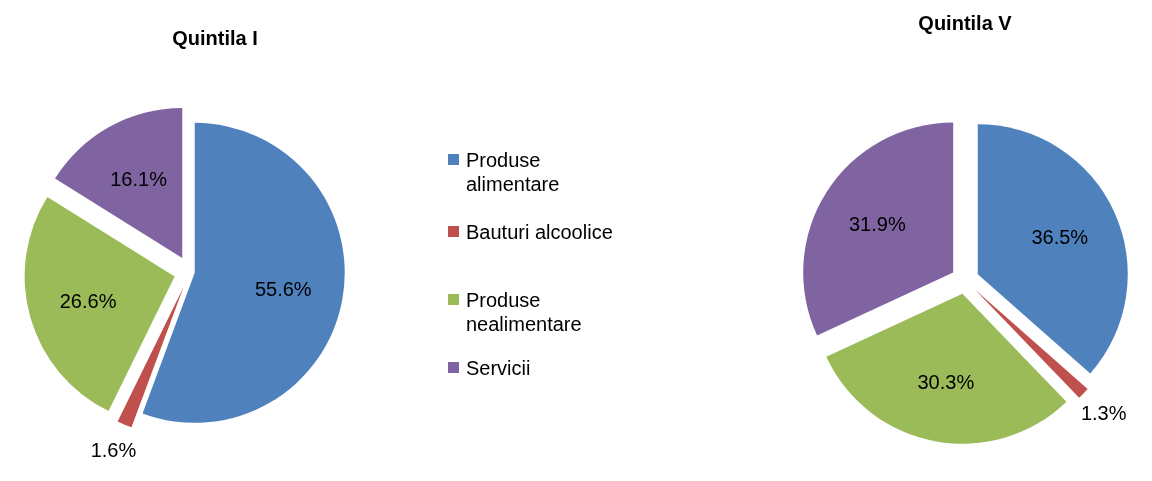 The width and height of the screenshot is (1152, 481). What do you see at coordinates (215, 38) in the screenshot?
I see `chart-title: Quintila I` at bounding box center [215, 38].